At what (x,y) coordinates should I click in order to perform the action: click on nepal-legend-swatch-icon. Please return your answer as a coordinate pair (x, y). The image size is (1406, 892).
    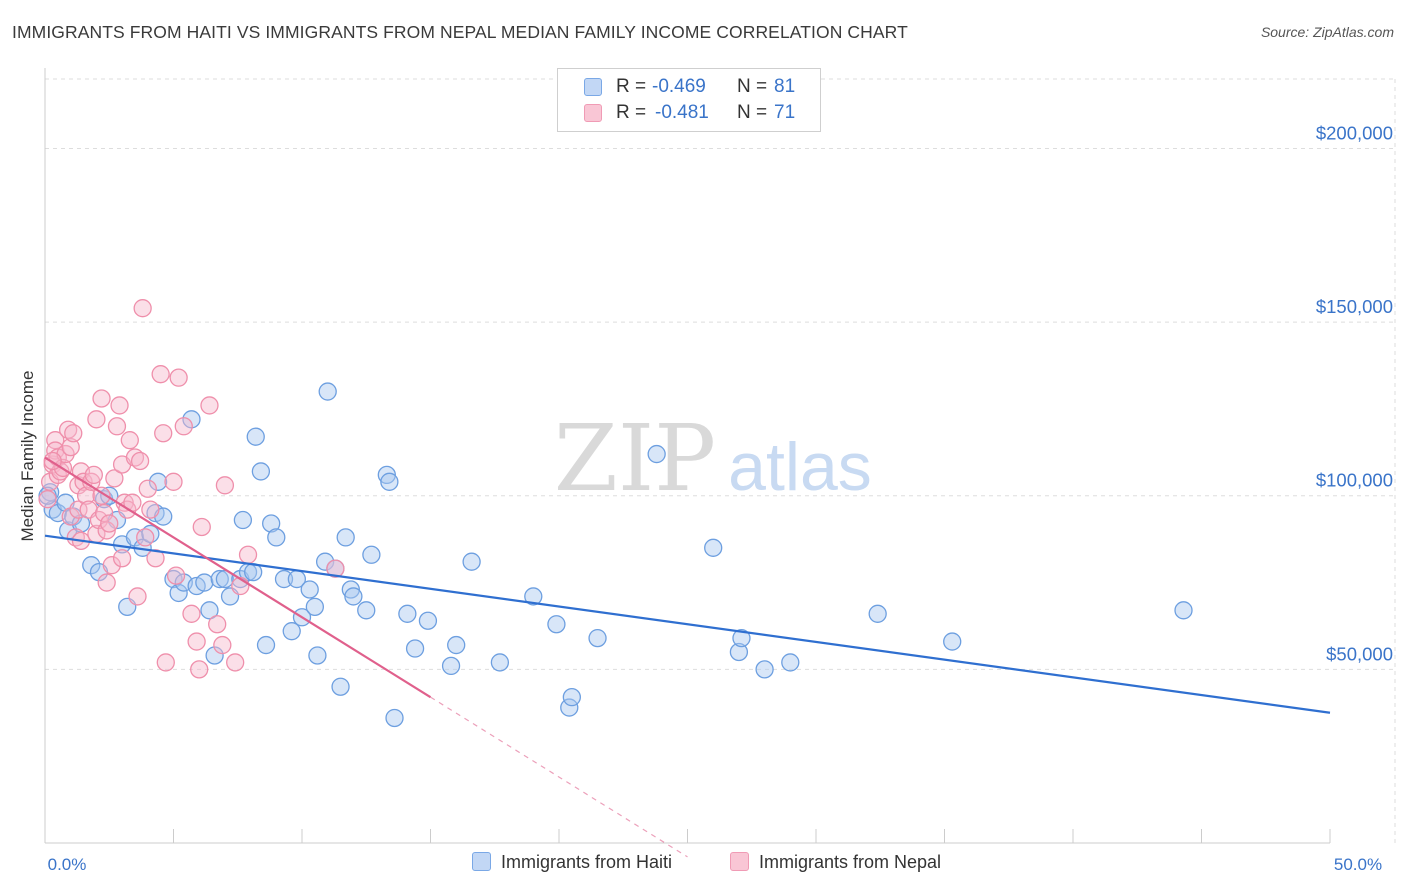
    Looking at the image, I should click on (739, 861).